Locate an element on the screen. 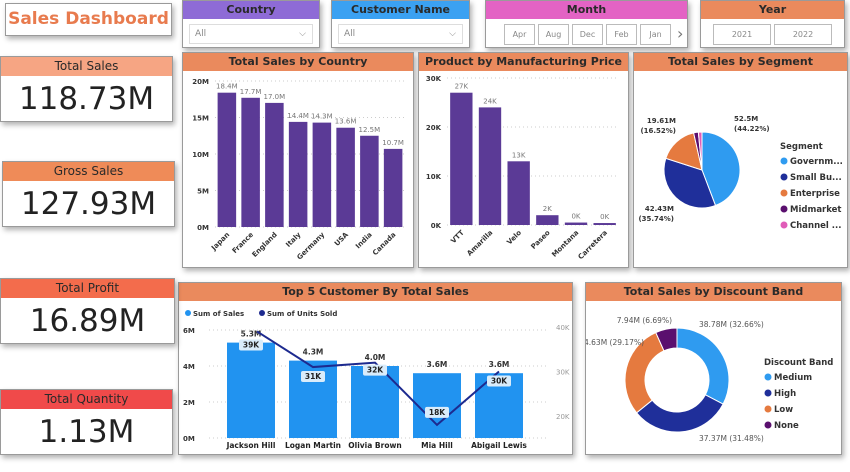 This screenshot has width=850, height=472. data-label: 13.6M is located at coordinates (346, 122).